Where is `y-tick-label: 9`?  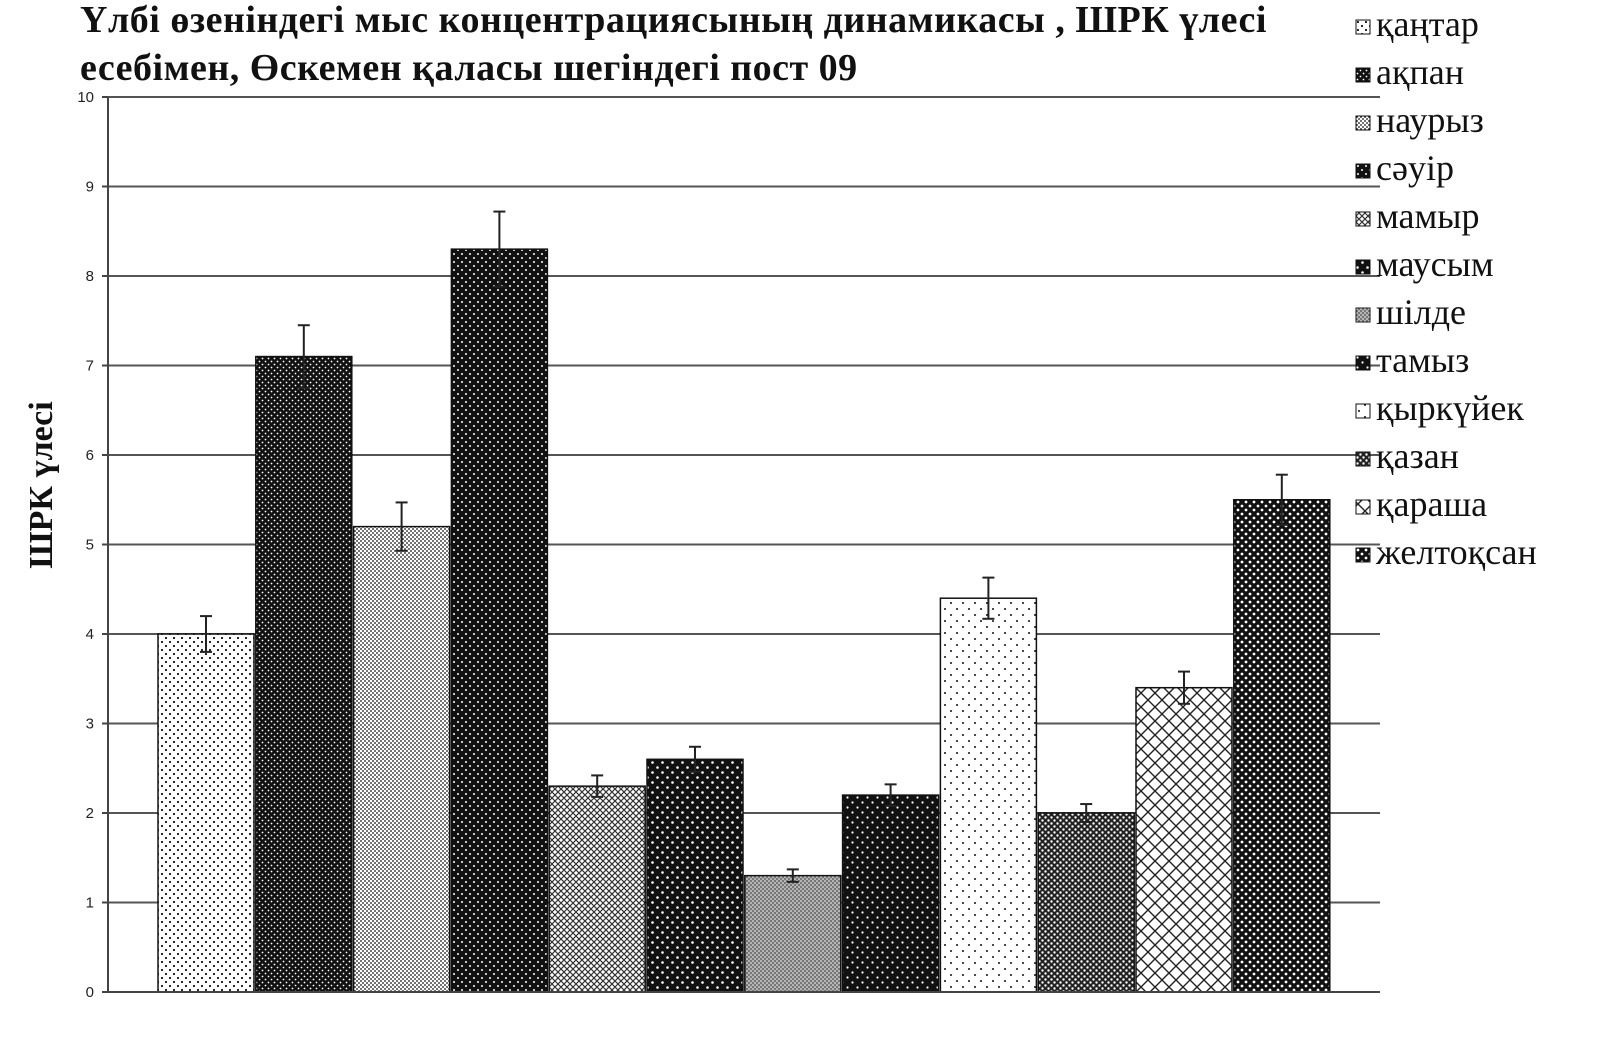 y-tick-label: 9 is located at coordinates (90, 187).